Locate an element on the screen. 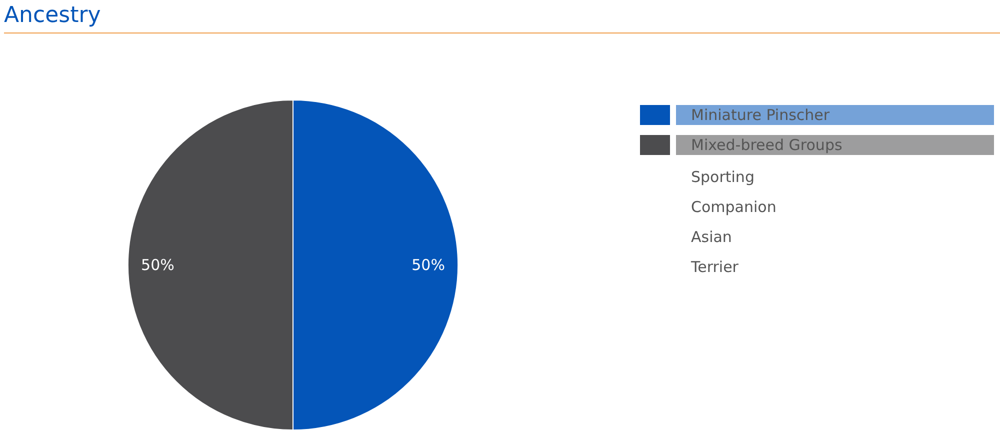  legend-label: Mixed-breed Groups is located at coordinates (766, 145).